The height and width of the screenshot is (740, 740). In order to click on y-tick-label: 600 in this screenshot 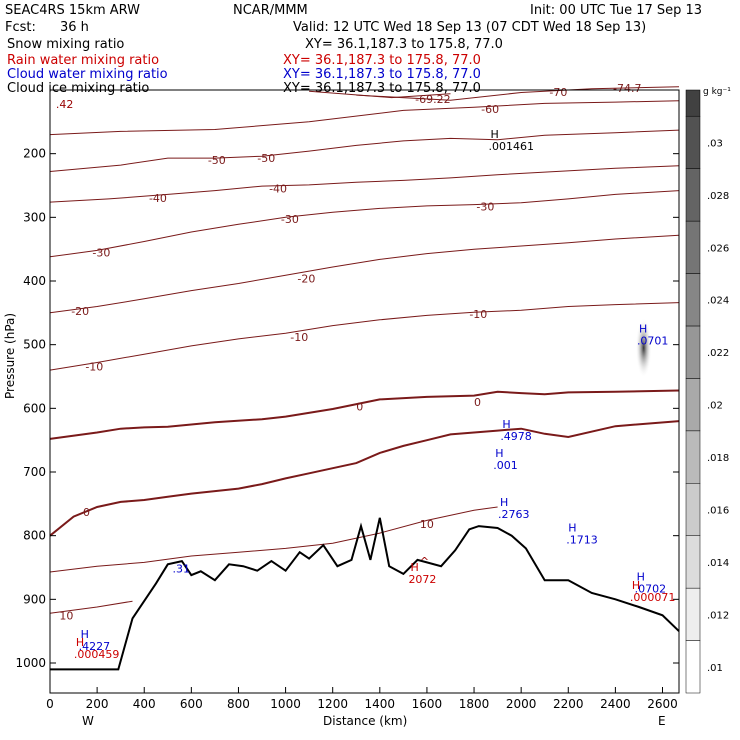, I will do `click(34, 408)`.